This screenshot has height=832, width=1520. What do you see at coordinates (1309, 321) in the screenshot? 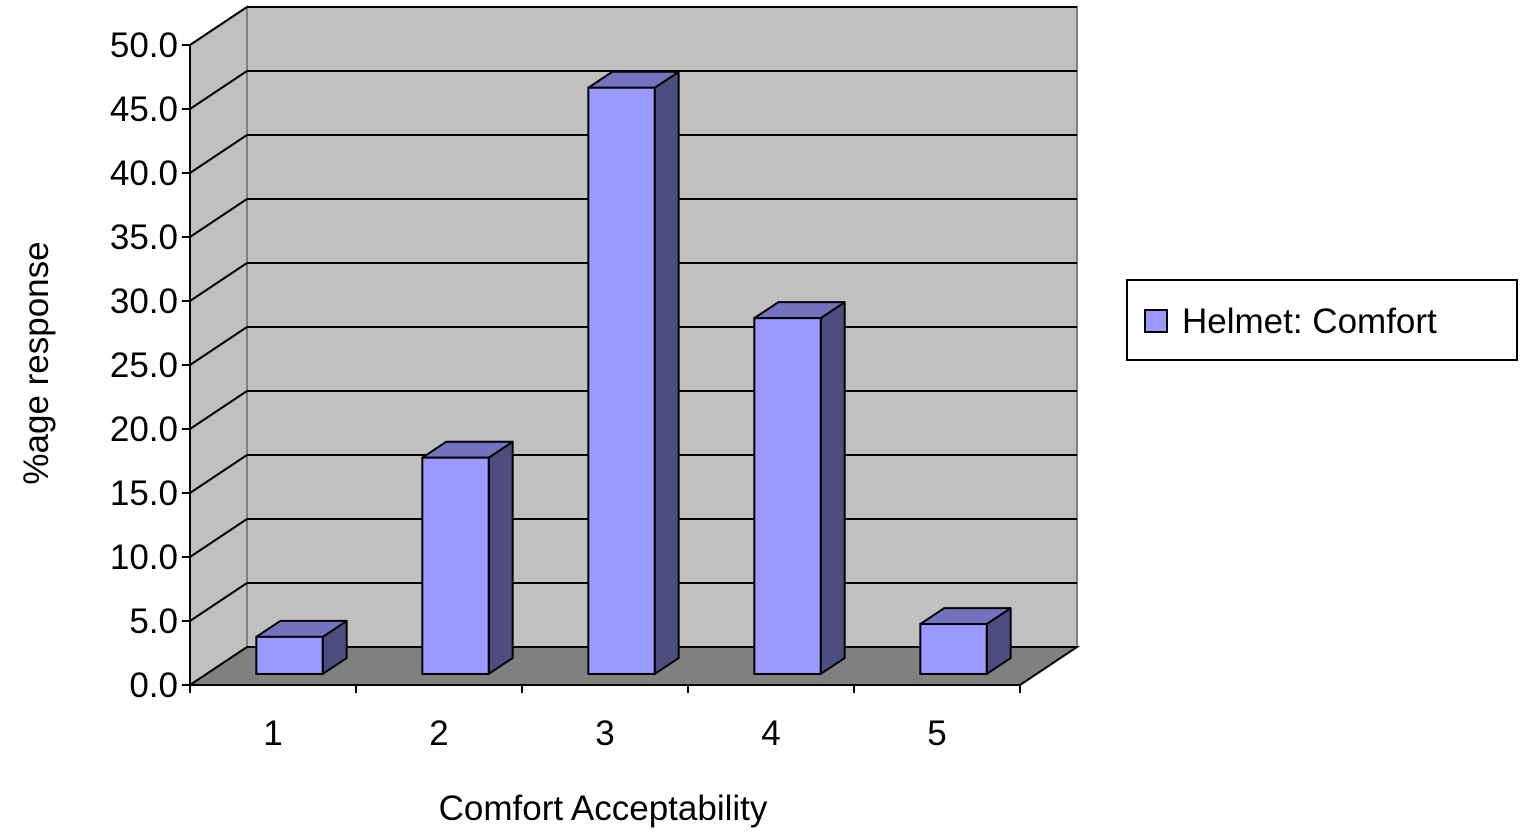
I see `legend-label: Helmet: Comfort` at bounding box center [1309, 321].